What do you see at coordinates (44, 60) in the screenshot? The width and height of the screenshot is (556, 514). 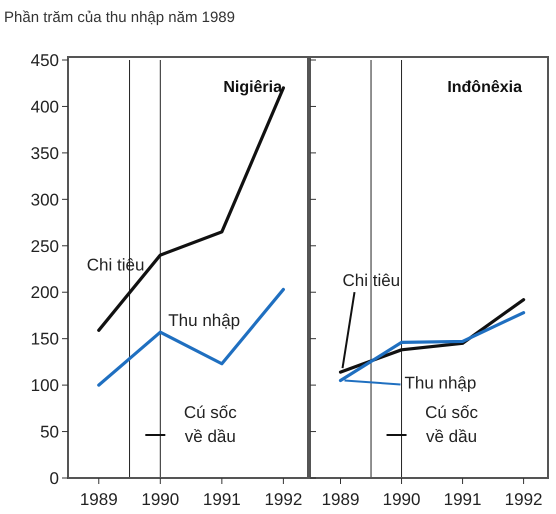 I see `y-tick-label: 450` at bounding box center [44, 60].